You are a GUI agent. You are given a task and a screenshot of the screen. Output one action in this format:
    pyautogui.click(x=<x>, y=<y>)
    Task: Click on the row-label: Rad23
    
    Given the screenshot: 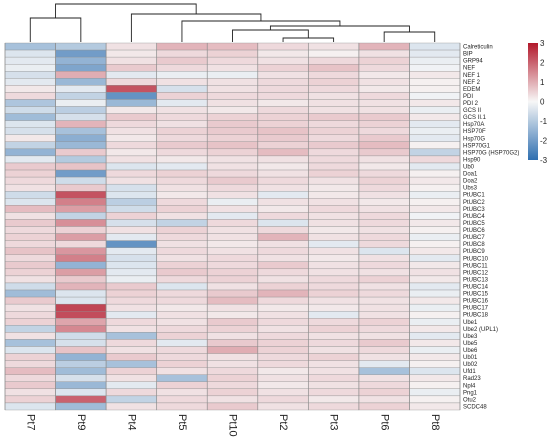 What is the action you would take?
    pyautogui.click(x=472, y=379)
    